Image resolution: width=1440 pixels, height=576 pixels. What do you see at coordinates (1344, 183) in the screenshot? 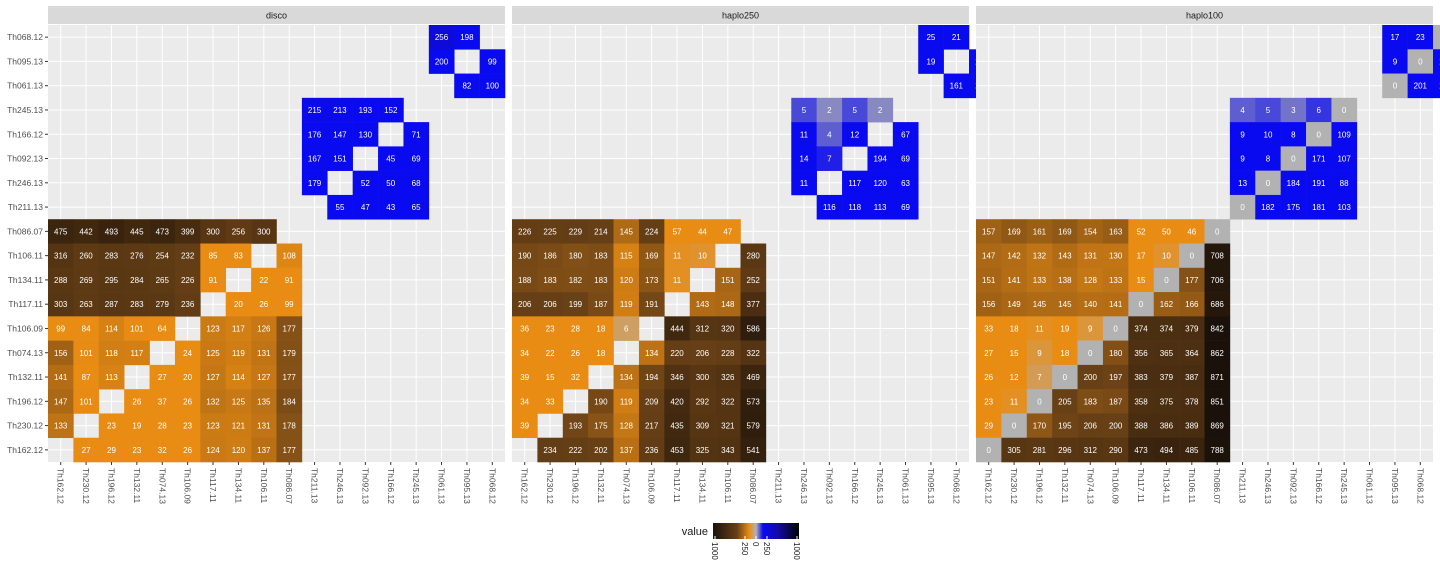
I see `cell-value-label: 88` at bounding box center [1344, 183].